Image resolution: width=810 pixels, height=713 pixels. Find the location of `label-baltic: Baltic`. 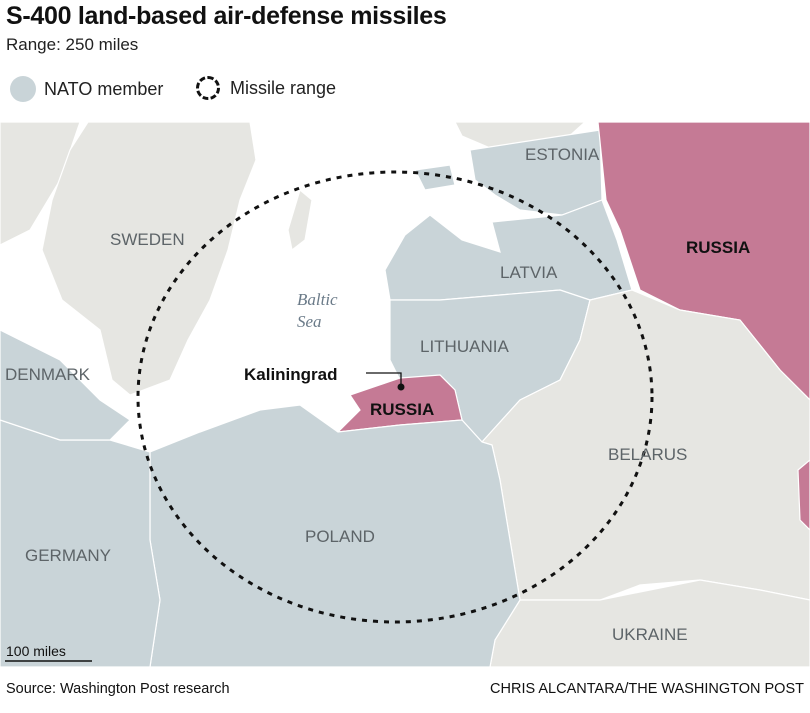

label-baltic: Baltic is located at coordinates (317, 299).